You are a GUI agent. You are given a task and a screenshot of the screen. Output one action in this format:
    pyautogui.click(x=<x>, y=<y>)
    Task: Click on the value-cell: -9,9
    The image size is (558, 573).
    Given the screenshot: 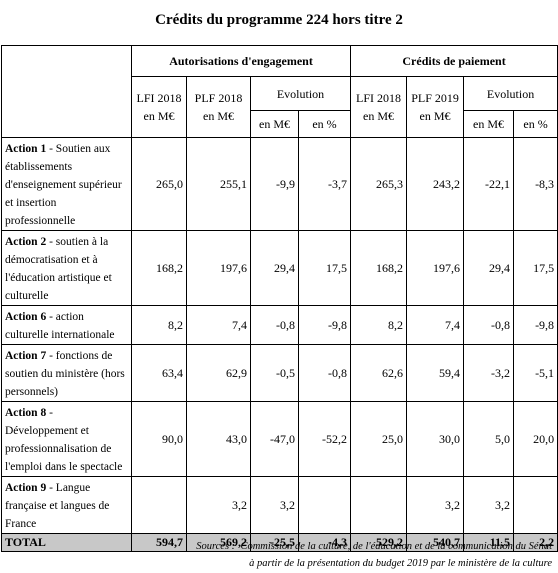 What is the action you would take?
    pyautogui.click(x=274, y=184)
    